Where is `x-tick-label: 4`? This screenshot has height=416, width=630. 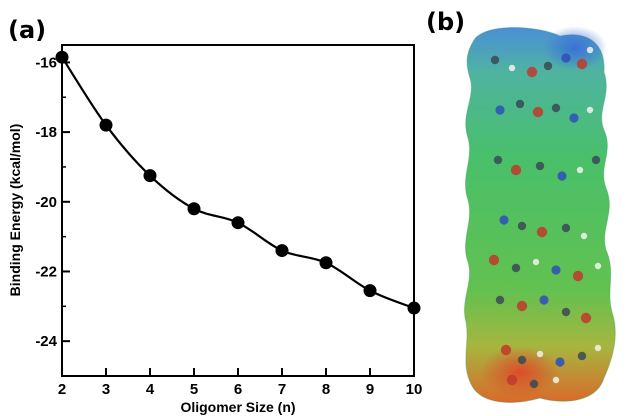
x-tick-label: 4 is located at coordinates (150, 389).